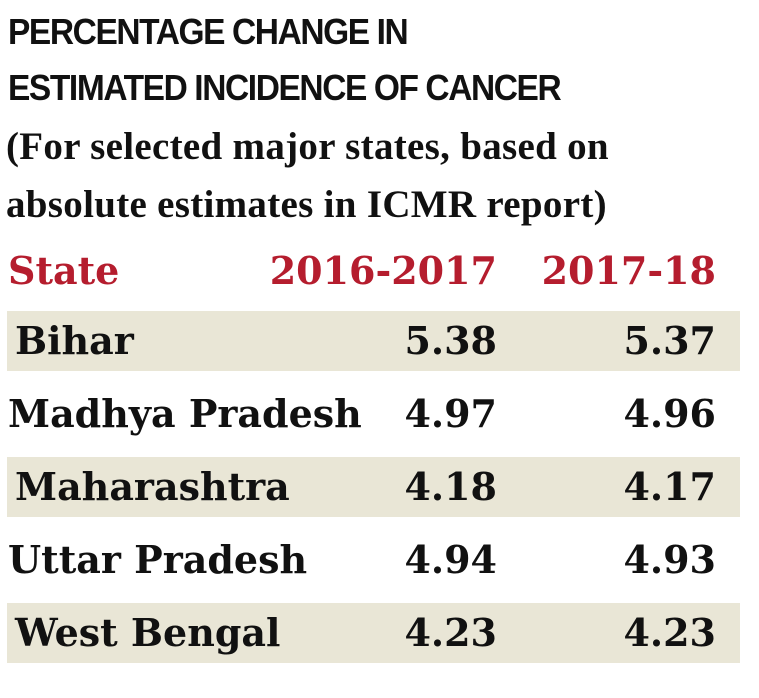 This screenshot has height=698, width=759. Describe the element at coordinates (158, 559) in the screenshot. I see `cell-state: Uttar Pradesh` at that location.